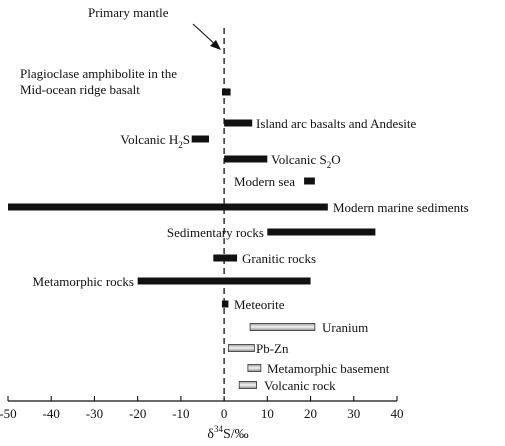 Image resolution: width=505 pixels, height=446 pixels. Describe the element at coordinates (279, 258) in the screenshot. I see `range-label: Granitic rocks` at that location.